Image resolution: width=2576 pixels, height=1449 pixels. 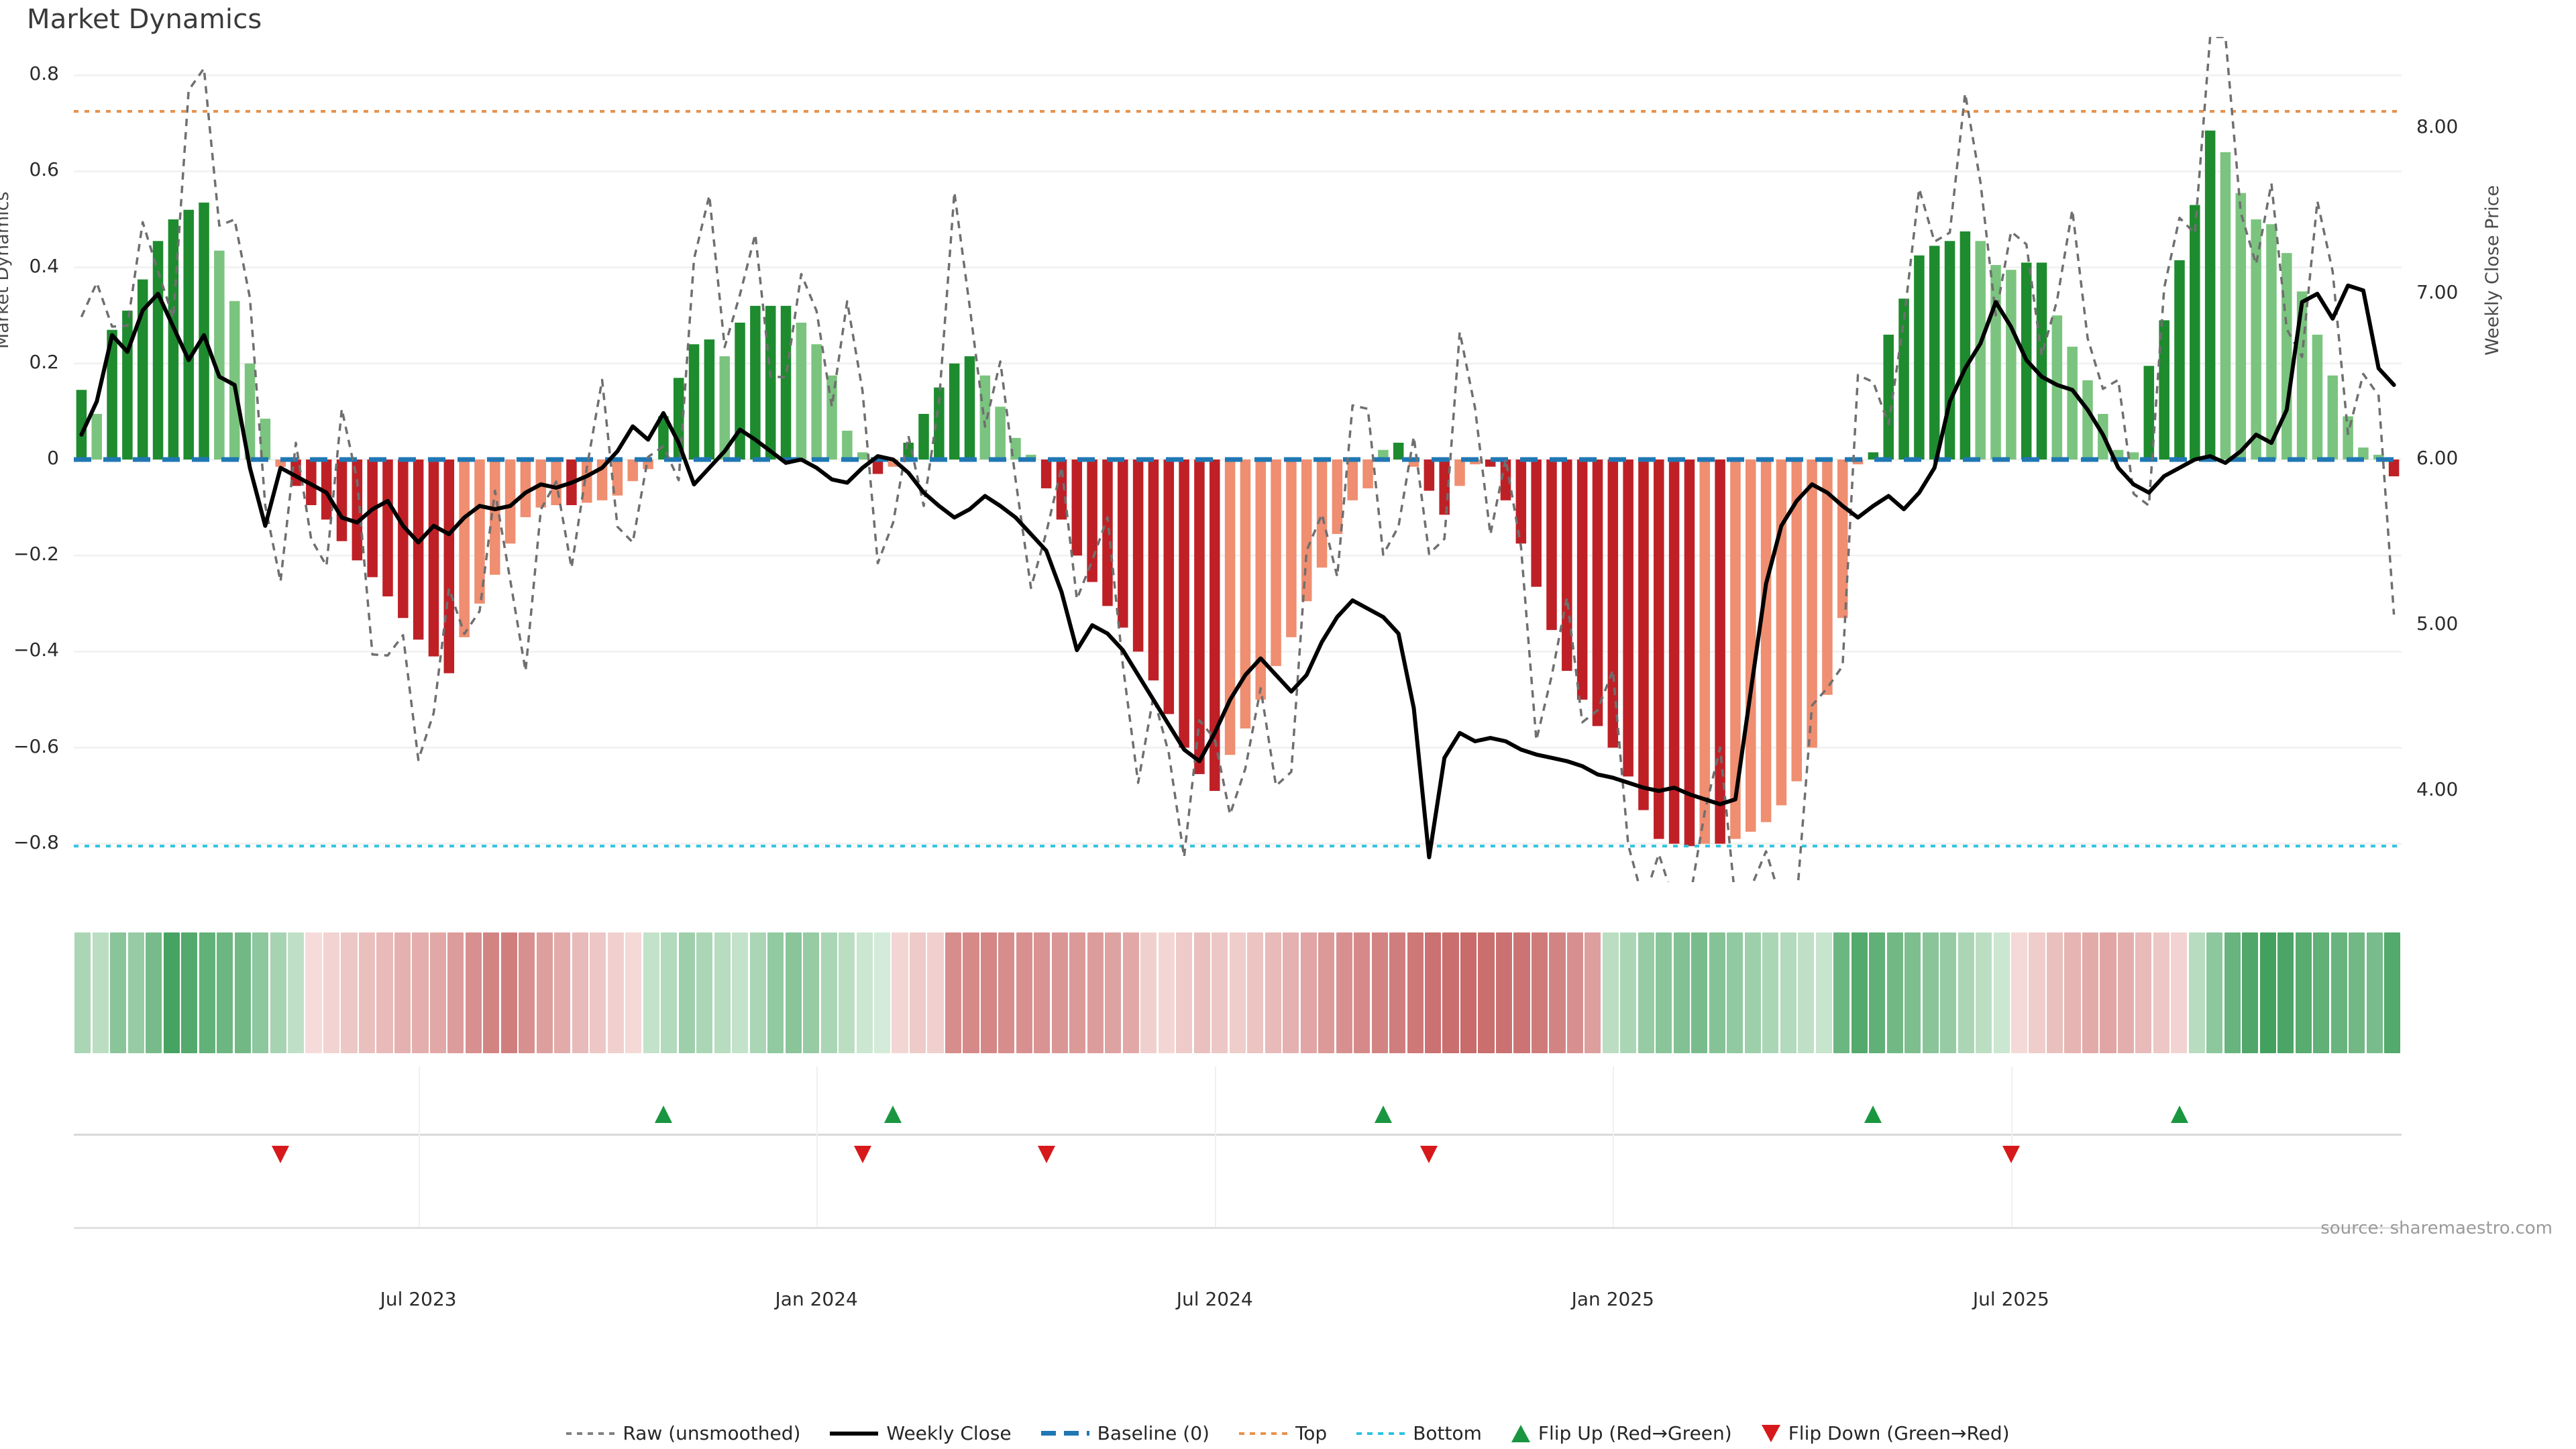 I want to click on legend-label: Flip Up (Red→Green), so click(x=1635, y=1433).